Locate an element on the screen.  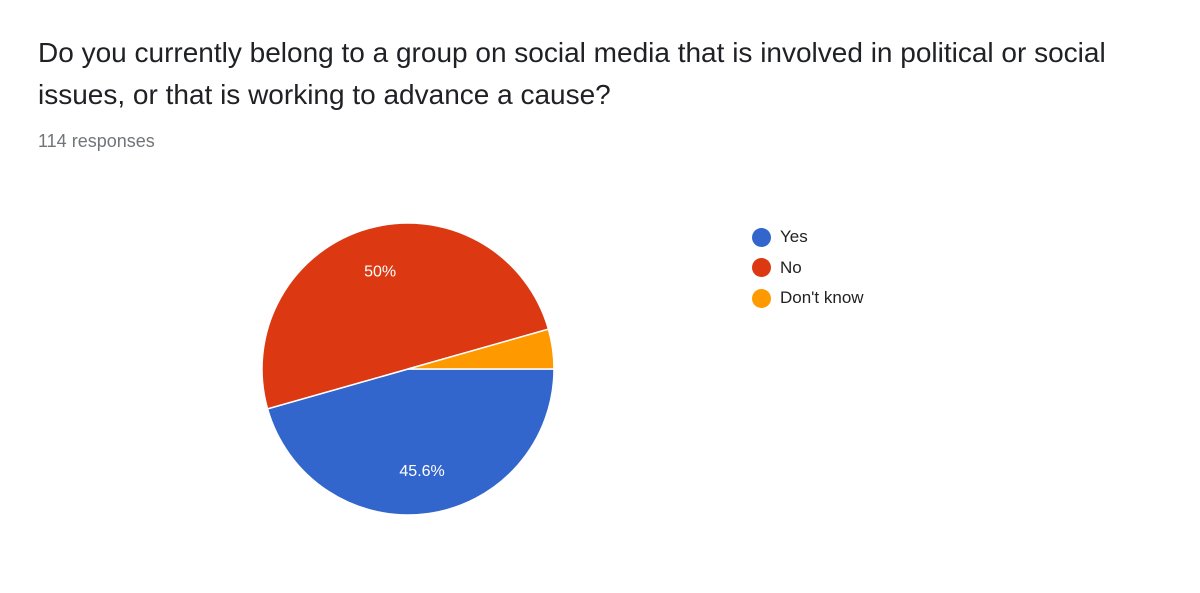
pie-label-no: 50% is located at coordinates (380, 272).